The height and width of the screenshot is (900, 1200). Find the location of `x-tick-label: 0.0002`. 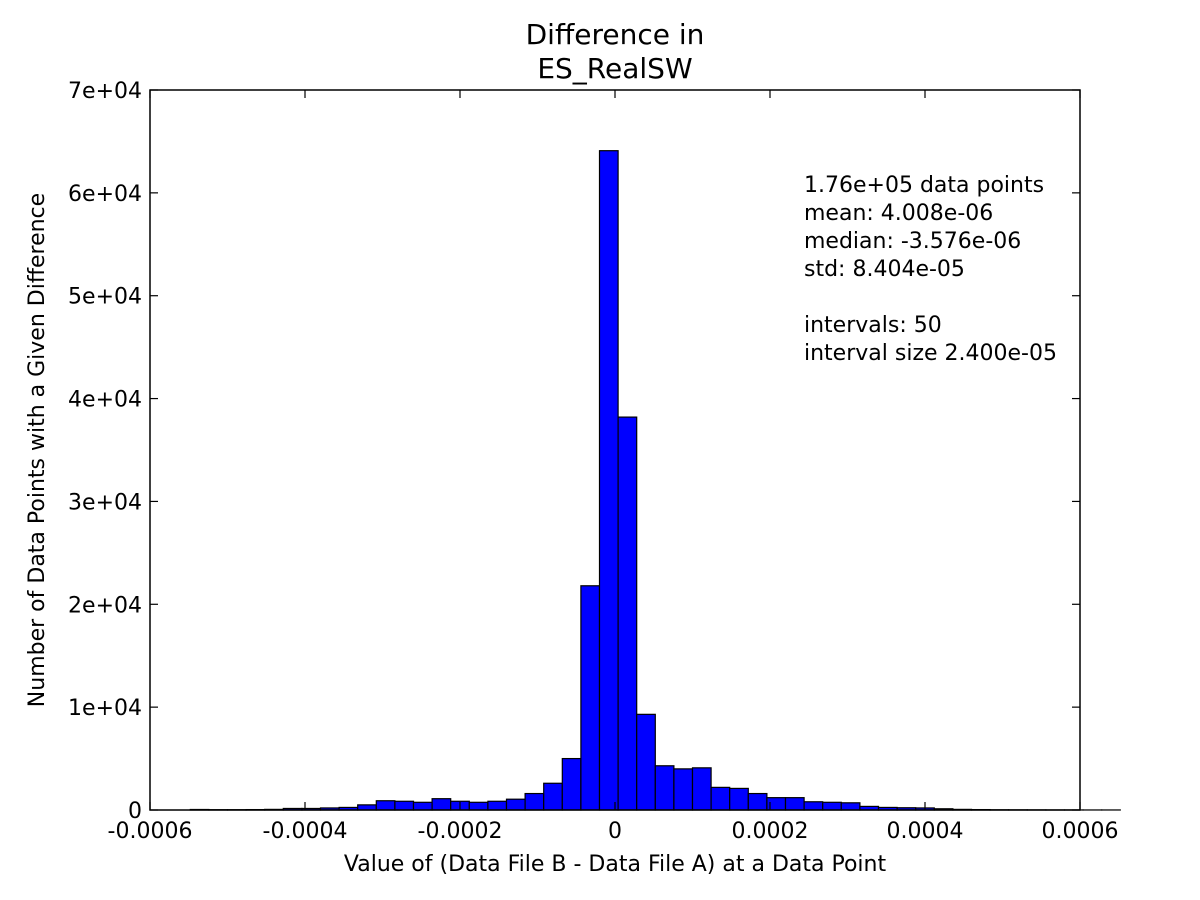

x-tick-label: 0.0002 is located at coordinates (770, 831).